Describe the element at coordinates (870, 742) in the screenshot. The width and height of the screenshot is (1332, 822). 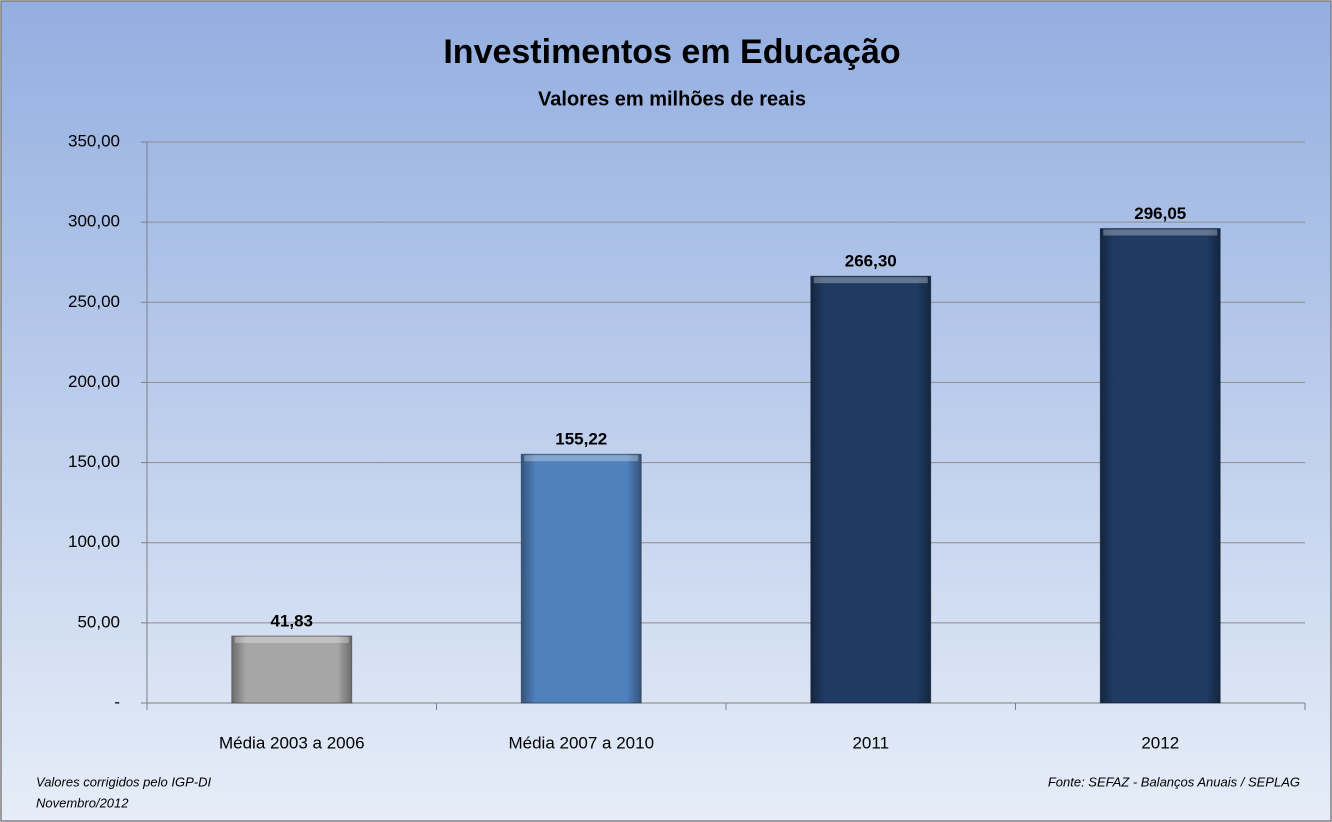
I see `x-tick-label: 2011` at that location.